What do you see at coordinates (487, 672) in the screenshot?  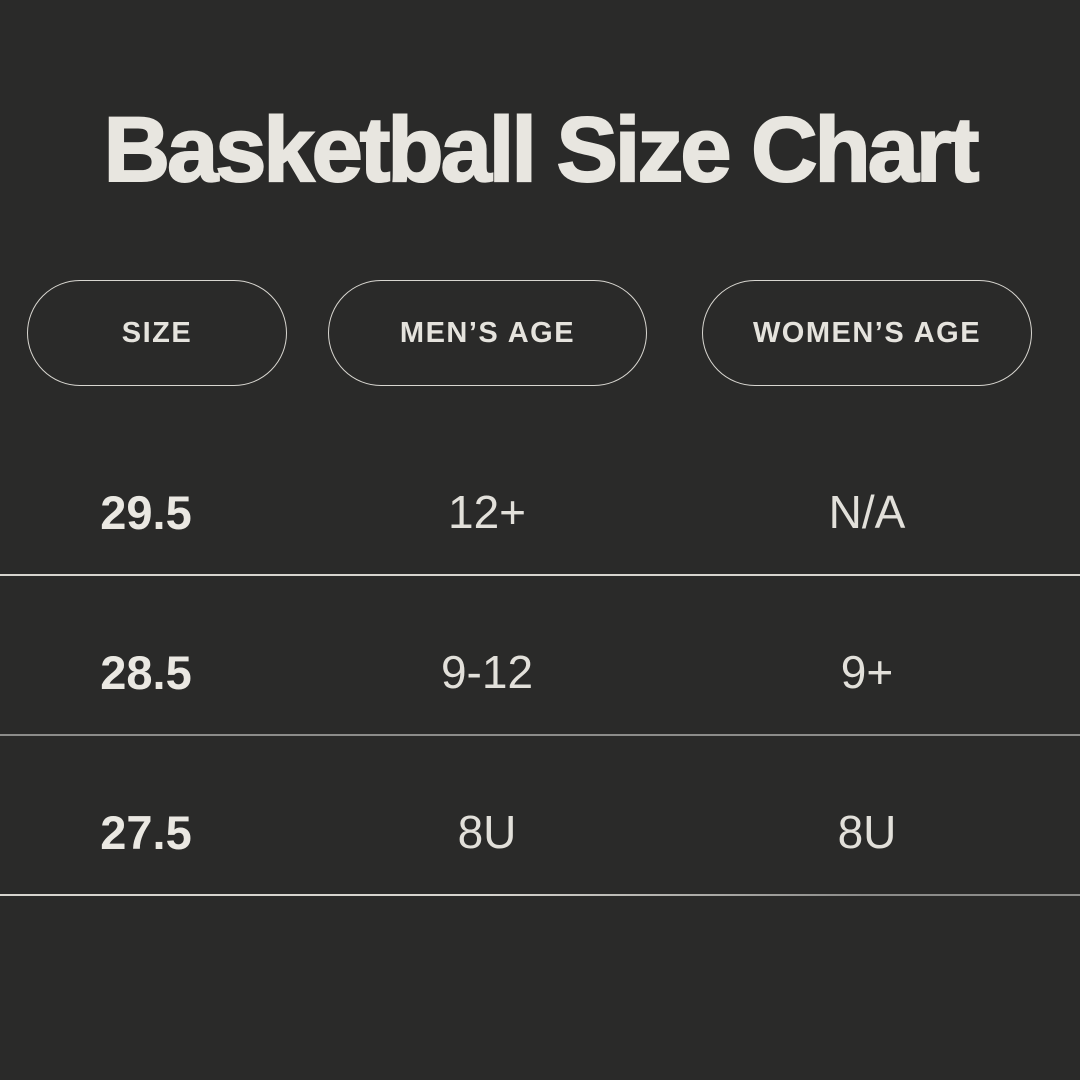 I see `cell-mens-age: 9-12` at bounding box center [487, 672].